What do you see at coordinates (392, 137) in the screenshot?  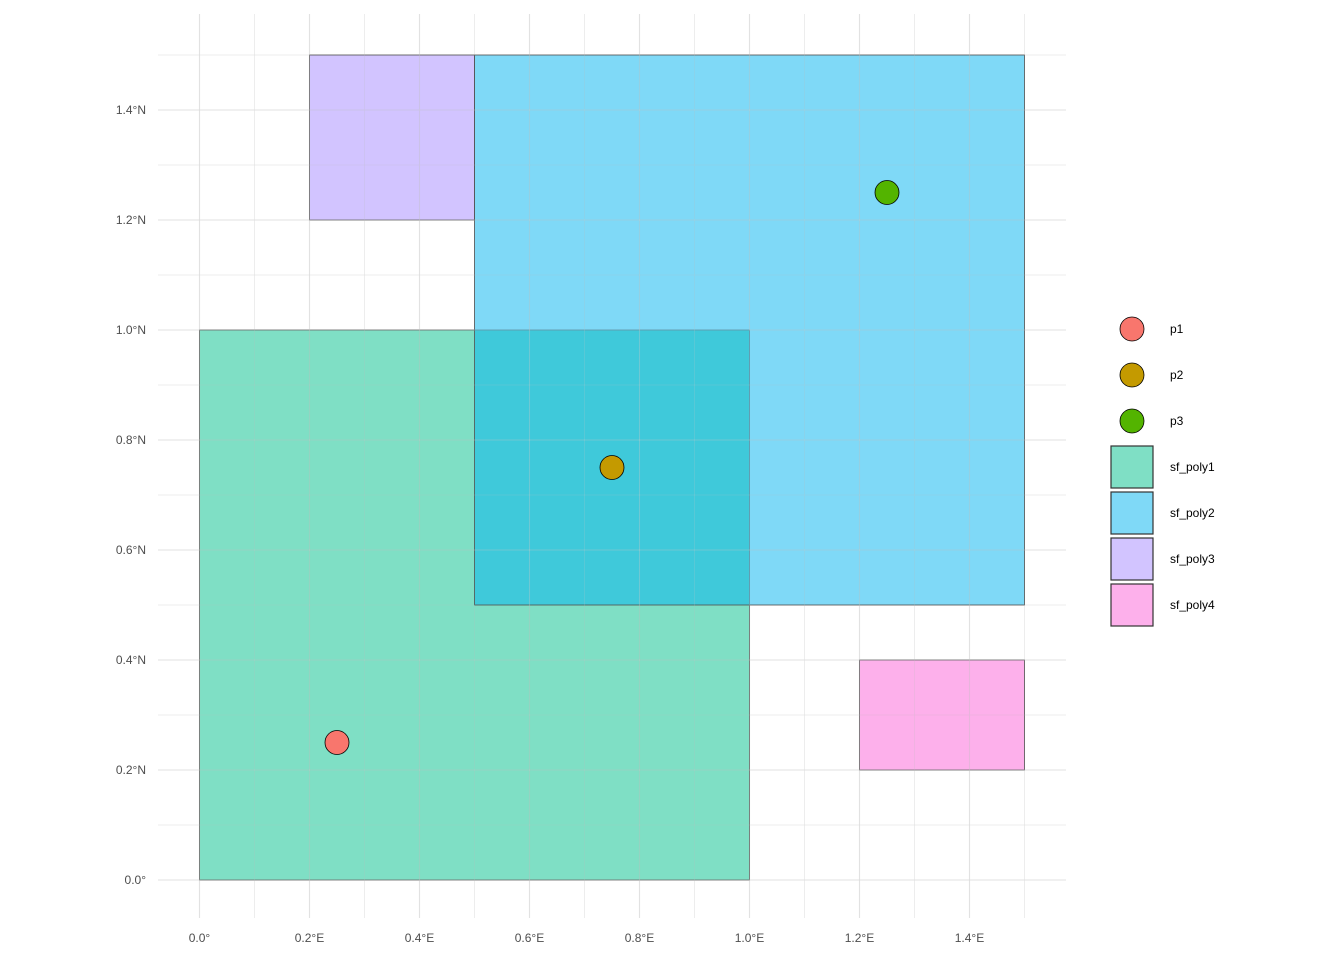 I see `polygon-sf_poly3` at bounding box center [392, 137].